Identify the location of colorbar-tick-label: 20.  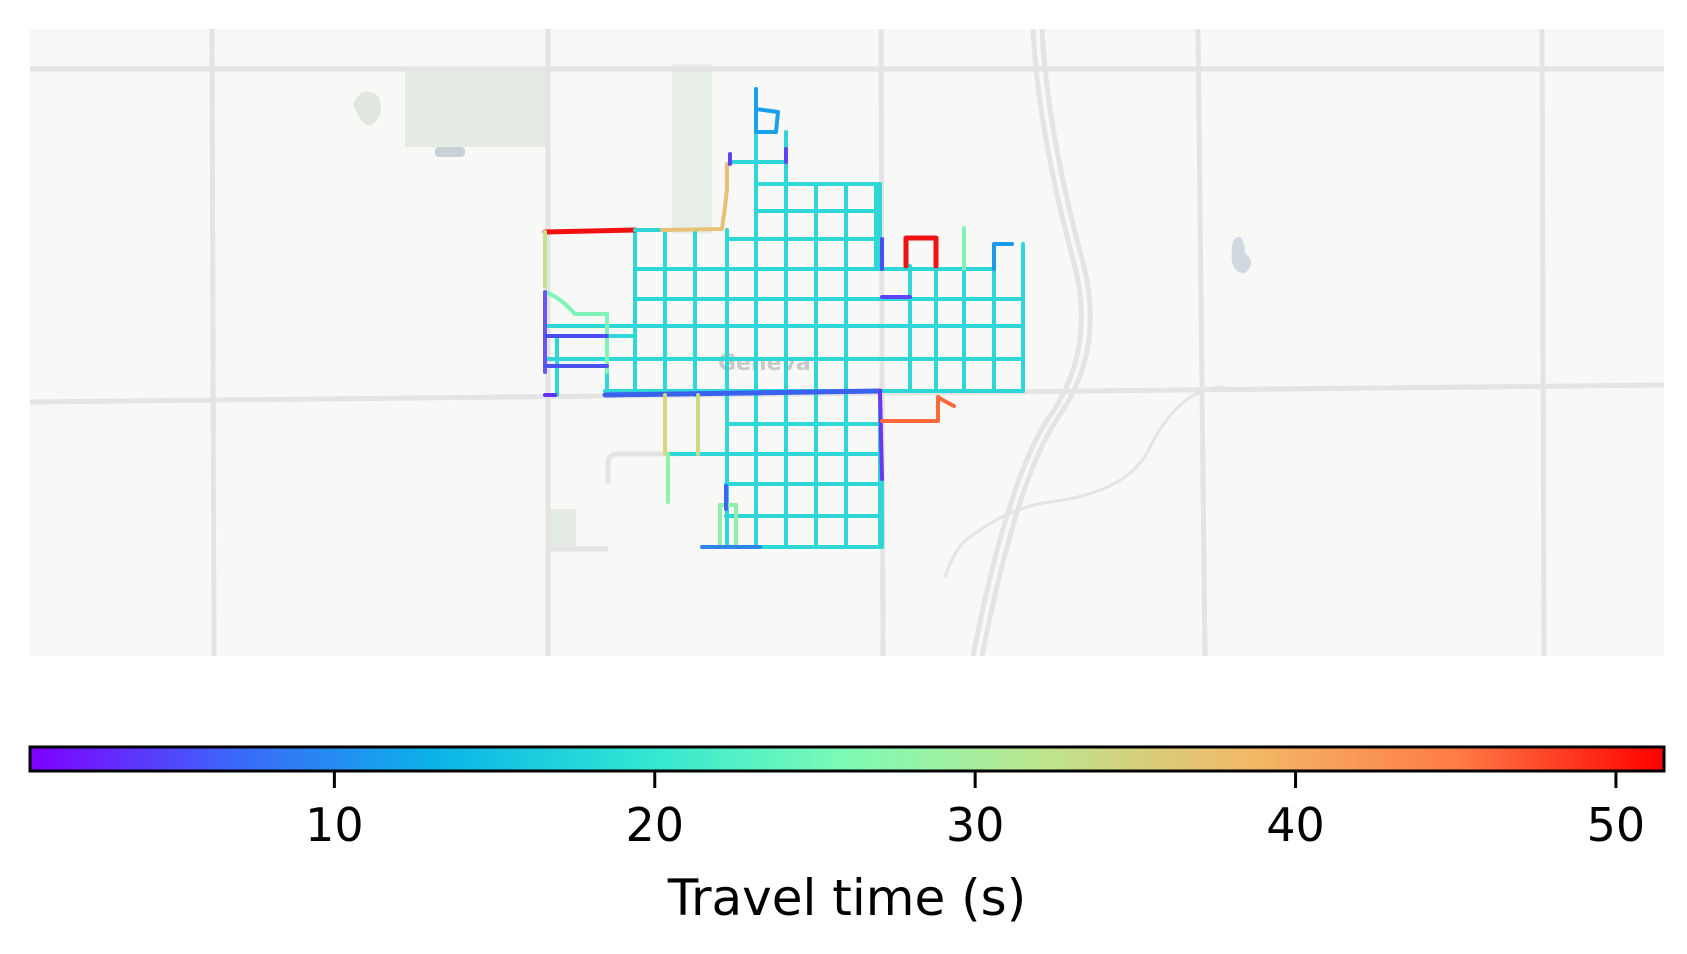
(654, 825).